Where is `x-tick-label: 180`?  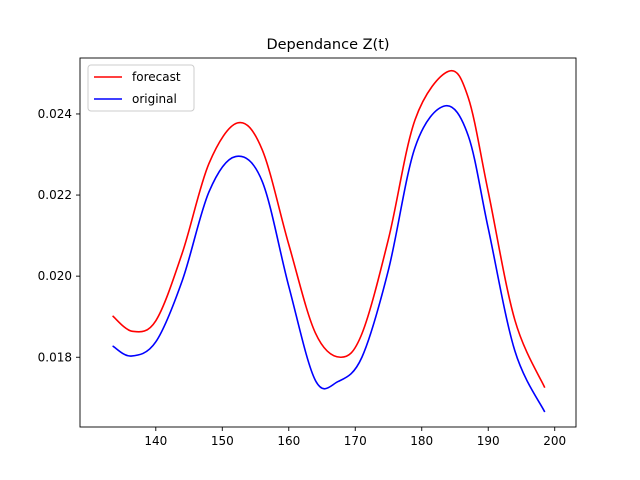
x-tick-label: 180 is located at coordinates (421, 441).